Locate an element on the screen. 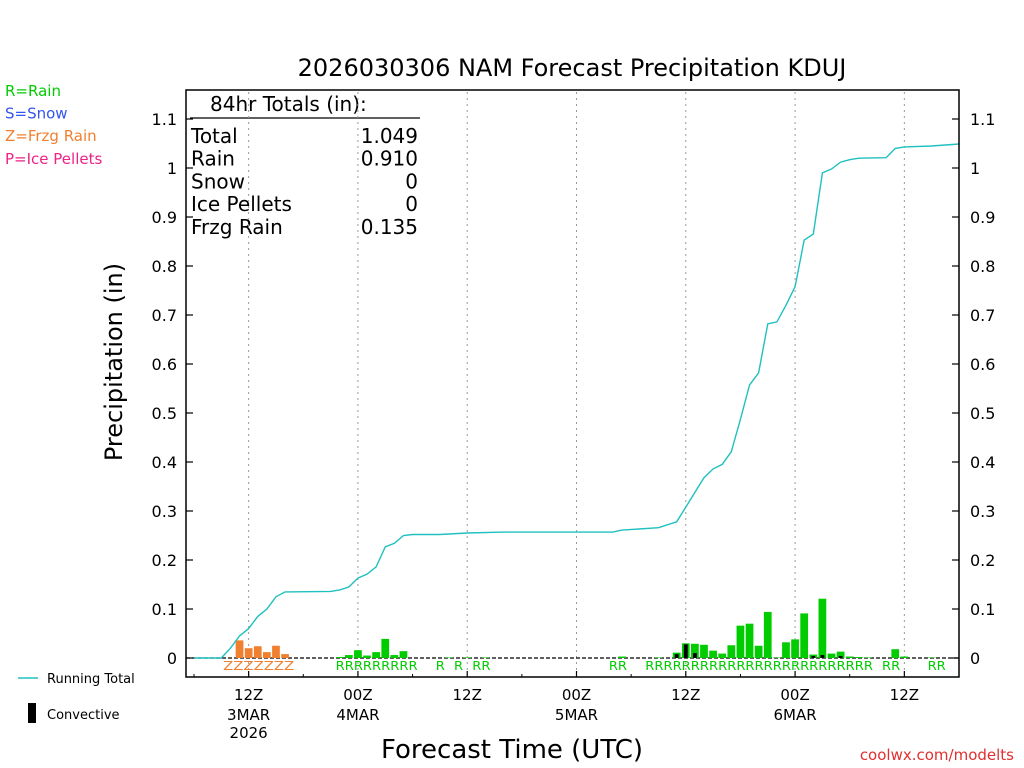 This screenshot has width=1024, height=768. totals-label: Snow is located at coordinates (218, 181).